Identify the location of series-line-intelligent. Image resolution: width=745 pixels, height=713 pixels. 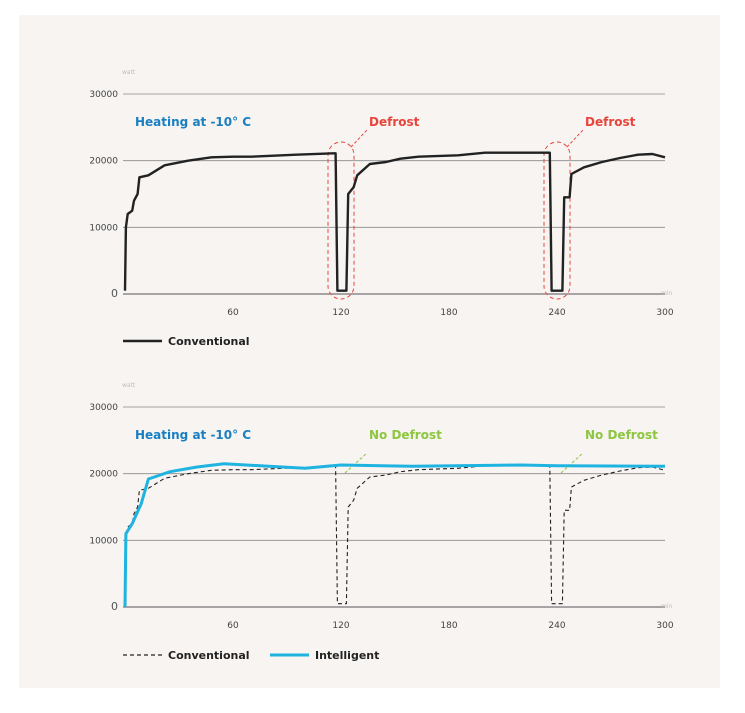
(394, 535).